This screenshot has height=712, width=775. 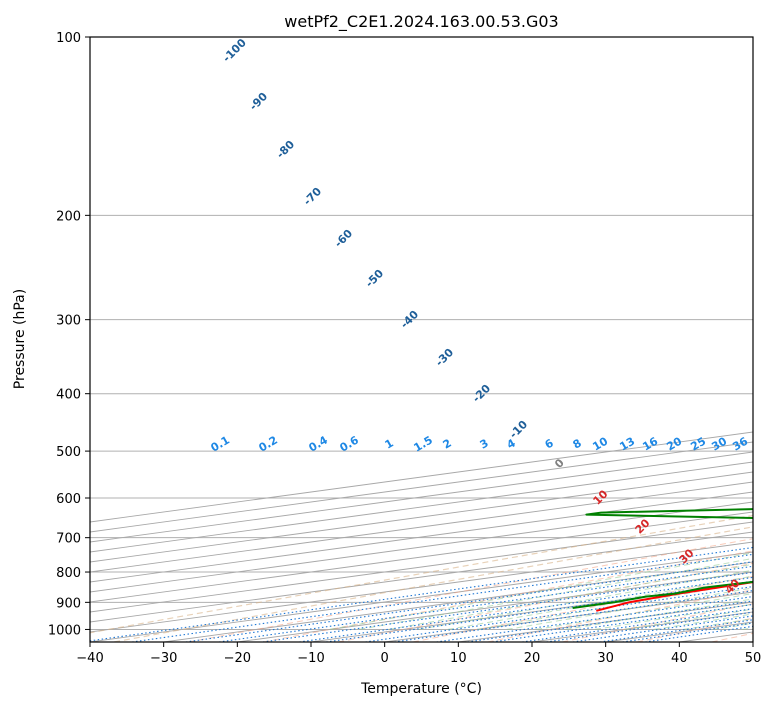 What do you see at coordinates (237, 658) in the screenshot?
I see `x-tick-label: −20` at bounding box center [237, 658].